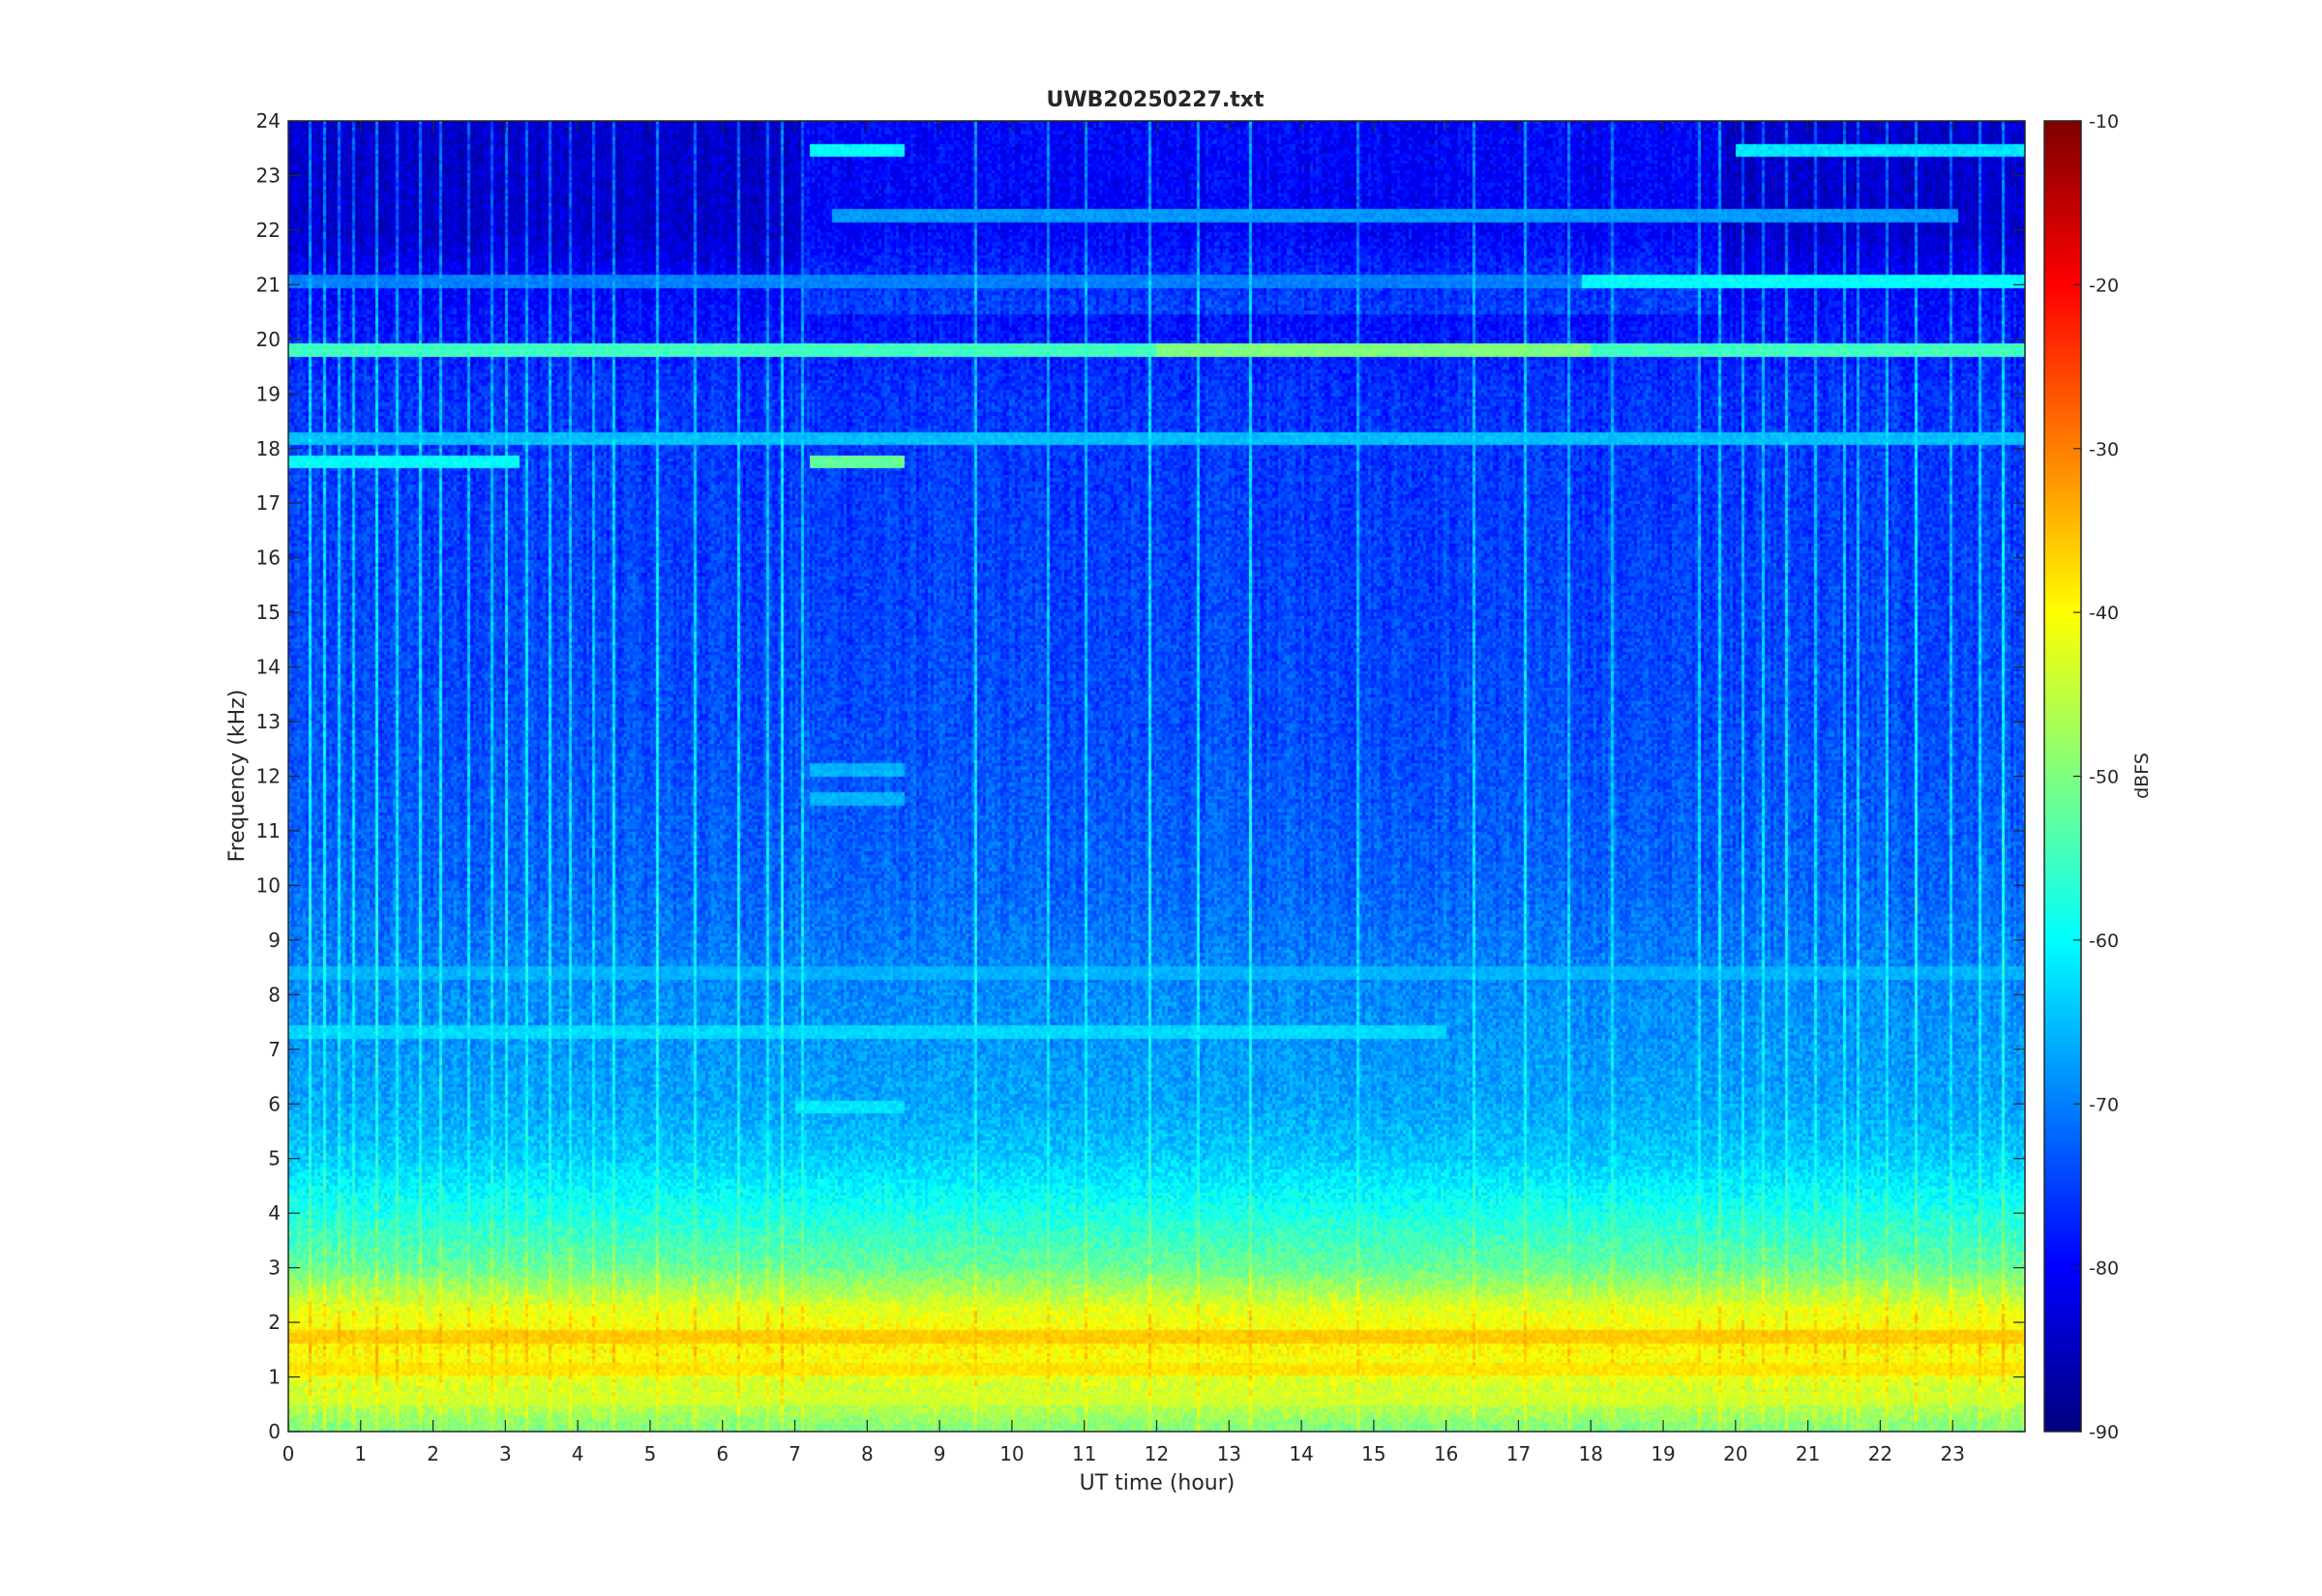 The width and height of the screenshot is (2322, 1596). I want to click on y-tick-label: 18, so click(268, 448).